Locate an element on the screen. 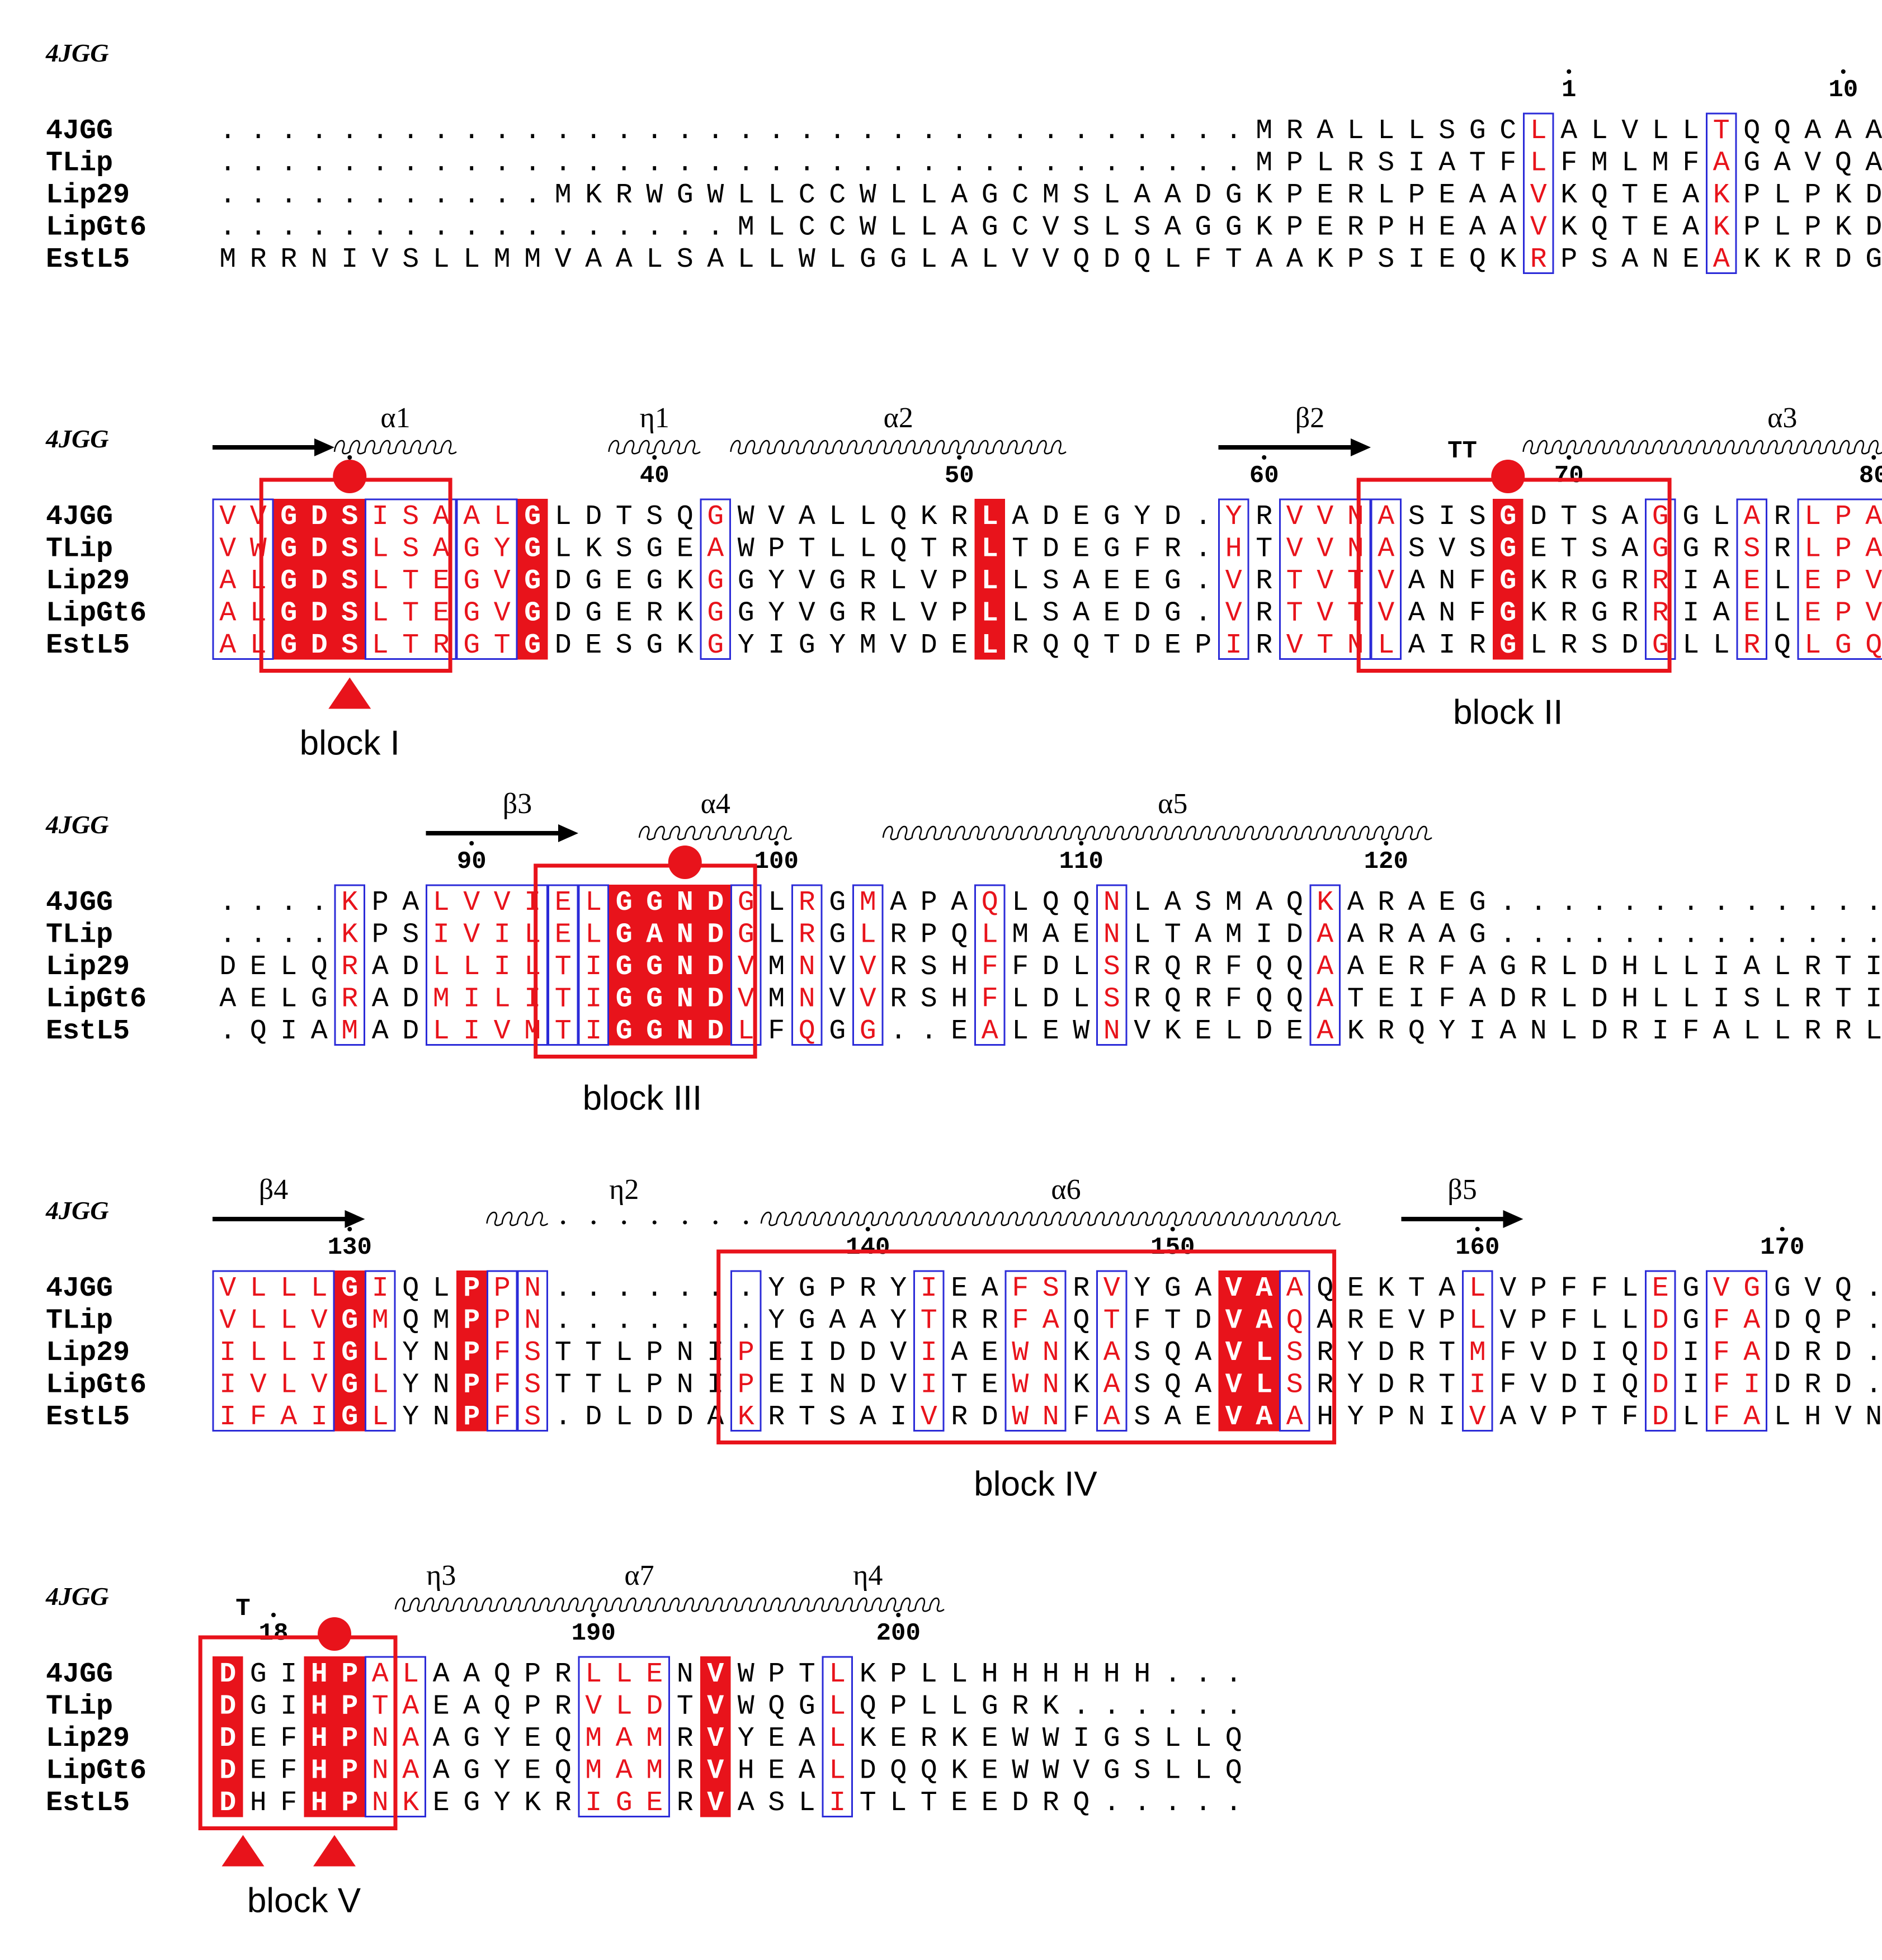  ruler-number: 40 is located at coordinates (654, 476).